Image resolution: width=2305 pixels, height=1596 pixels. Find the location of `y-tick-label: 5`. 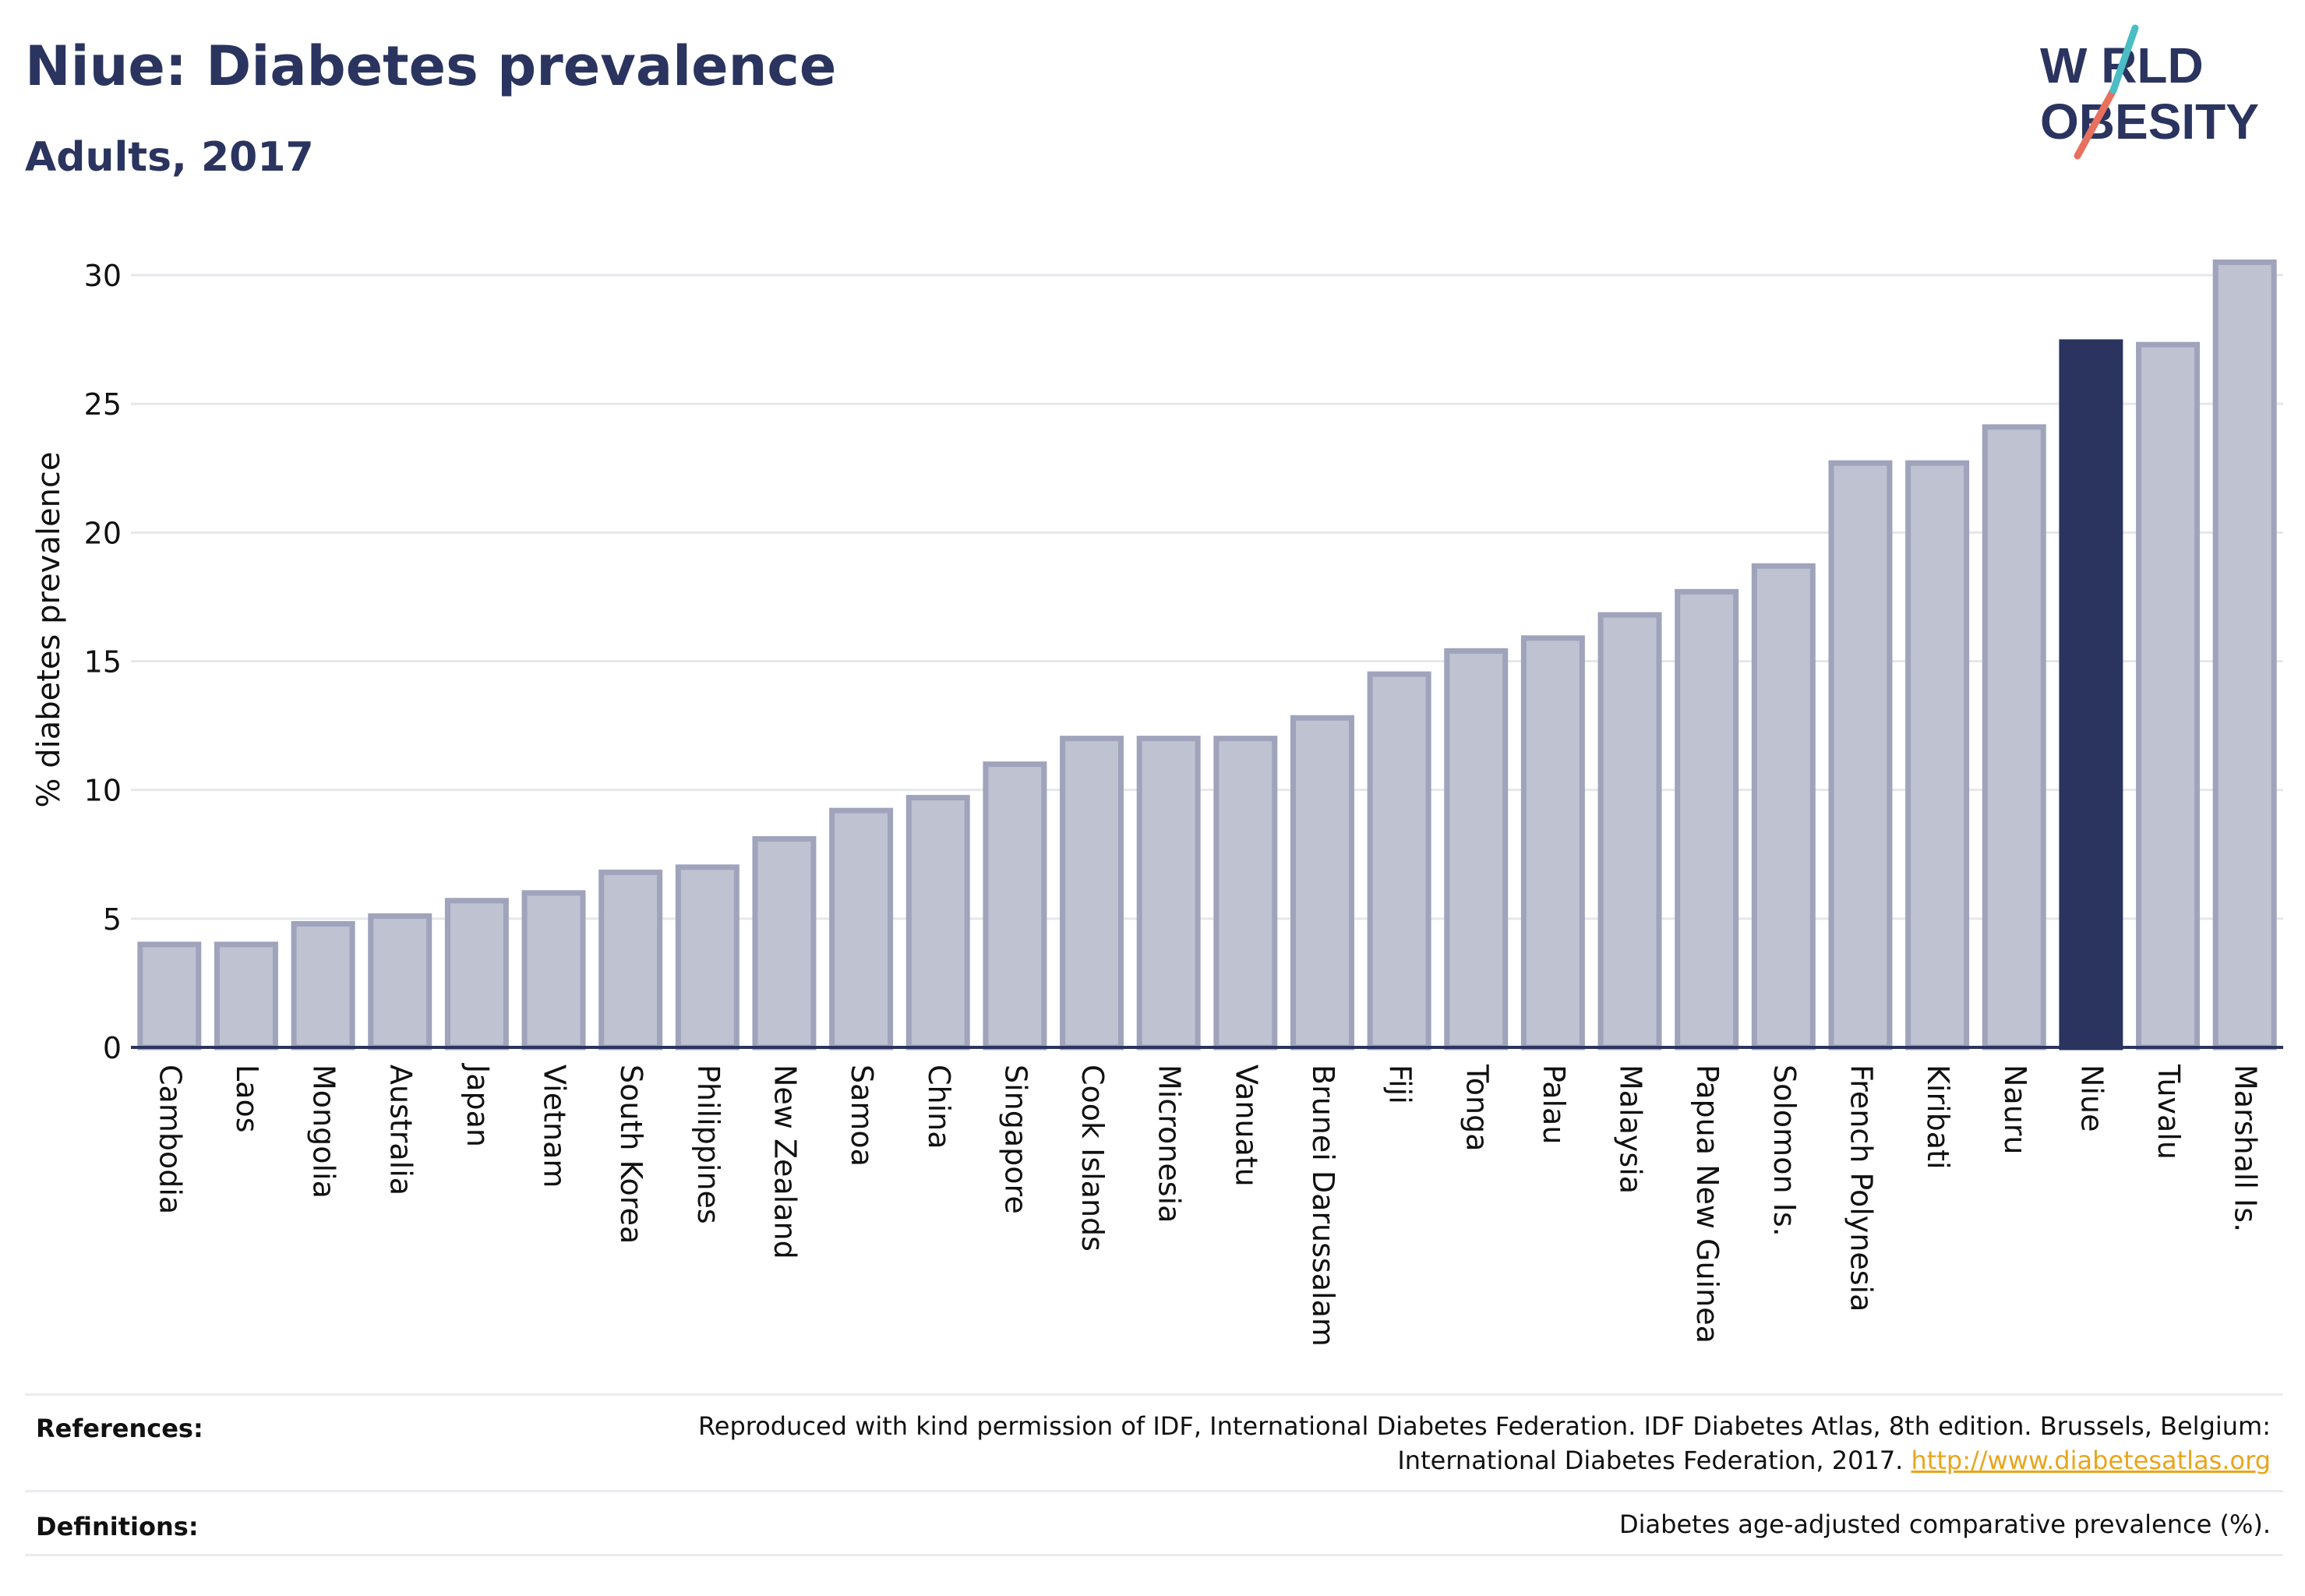

y-tick-label: 5 is located at coordinates (113, 919).